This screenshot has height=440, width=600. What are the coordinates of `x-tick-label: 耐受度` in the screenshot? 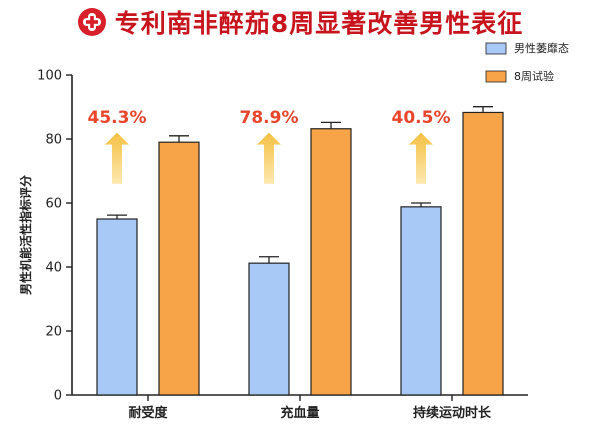 It's located at (148, 413).